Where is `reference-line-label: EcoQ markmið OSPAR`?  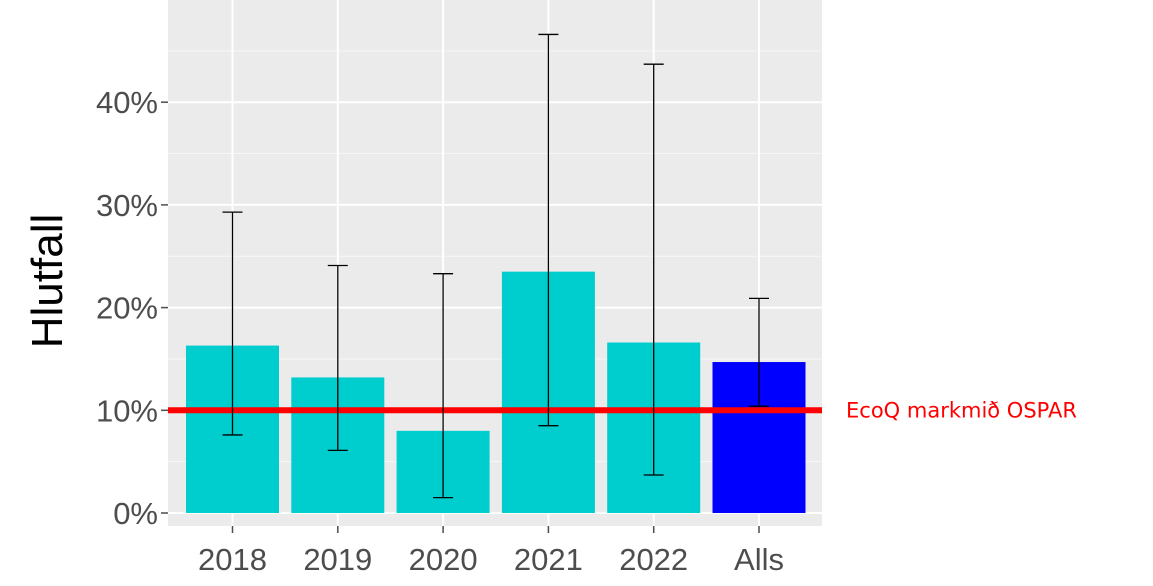
reference-line-label: EcoQ markmið OSPAR is located at coordinates (961, 410).